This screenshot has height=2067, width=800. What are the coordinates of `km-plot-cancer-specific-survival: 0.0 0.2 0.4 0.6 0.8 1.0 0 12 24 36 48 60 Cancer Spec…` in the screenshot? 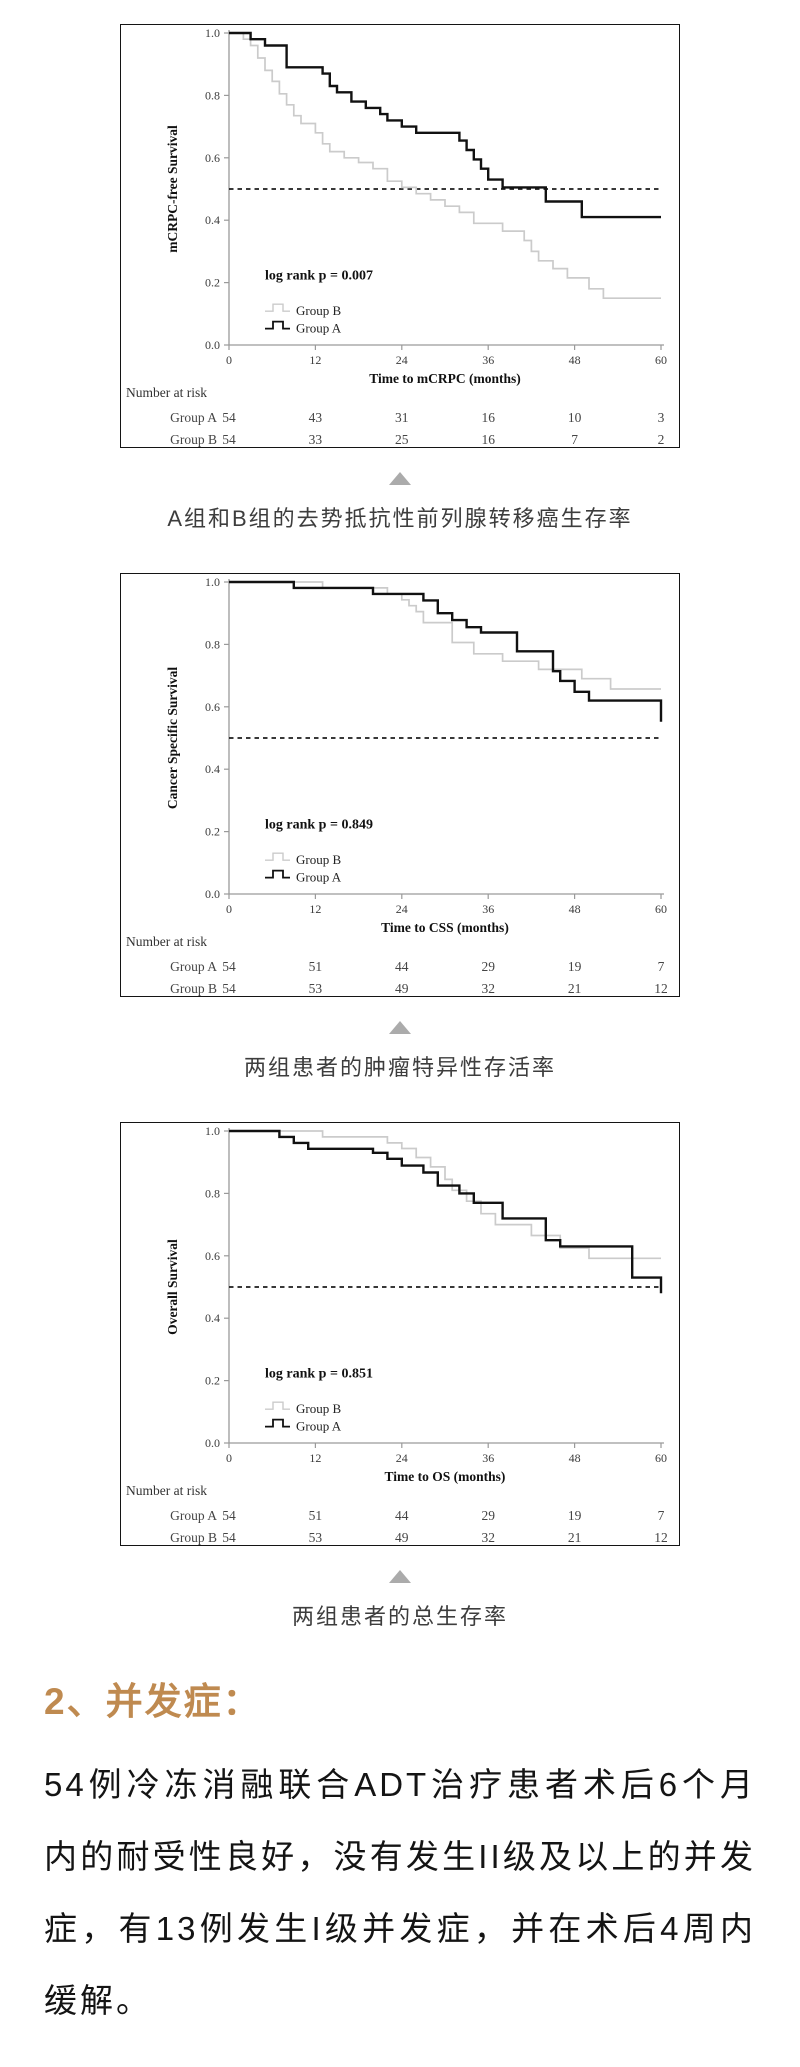 It's located at (397, 785).